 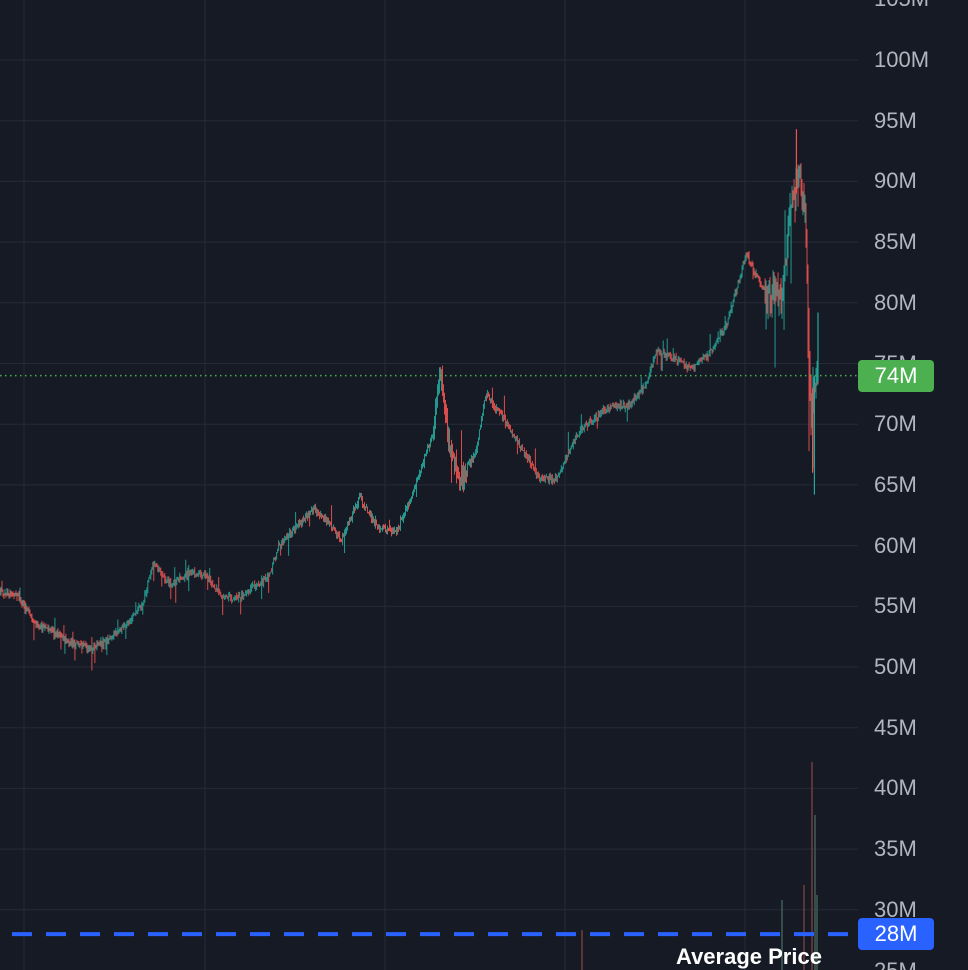 What do you see at coordinates (895, 849) in the screenshot?
I see `y-tick-label: 35M` at bounding box center [895, 849].